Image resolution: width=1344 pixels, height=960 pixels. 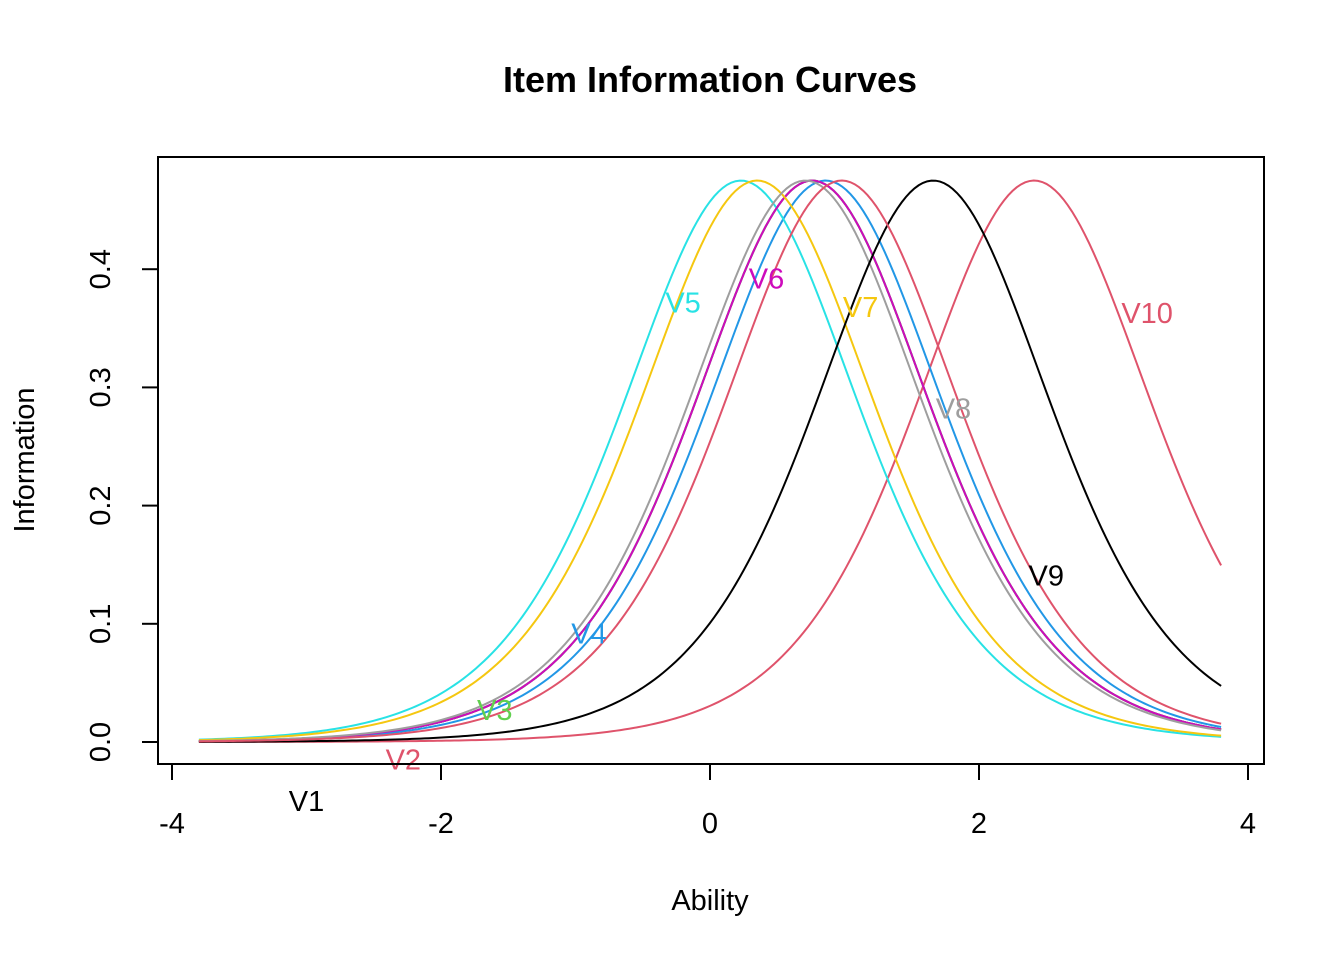 What do you see at coordinates (122, 505) in the screenshot?
I see `y-axis: 0.0 0.1 0.2 0.3 0.4` at bounding box center [122, 505].